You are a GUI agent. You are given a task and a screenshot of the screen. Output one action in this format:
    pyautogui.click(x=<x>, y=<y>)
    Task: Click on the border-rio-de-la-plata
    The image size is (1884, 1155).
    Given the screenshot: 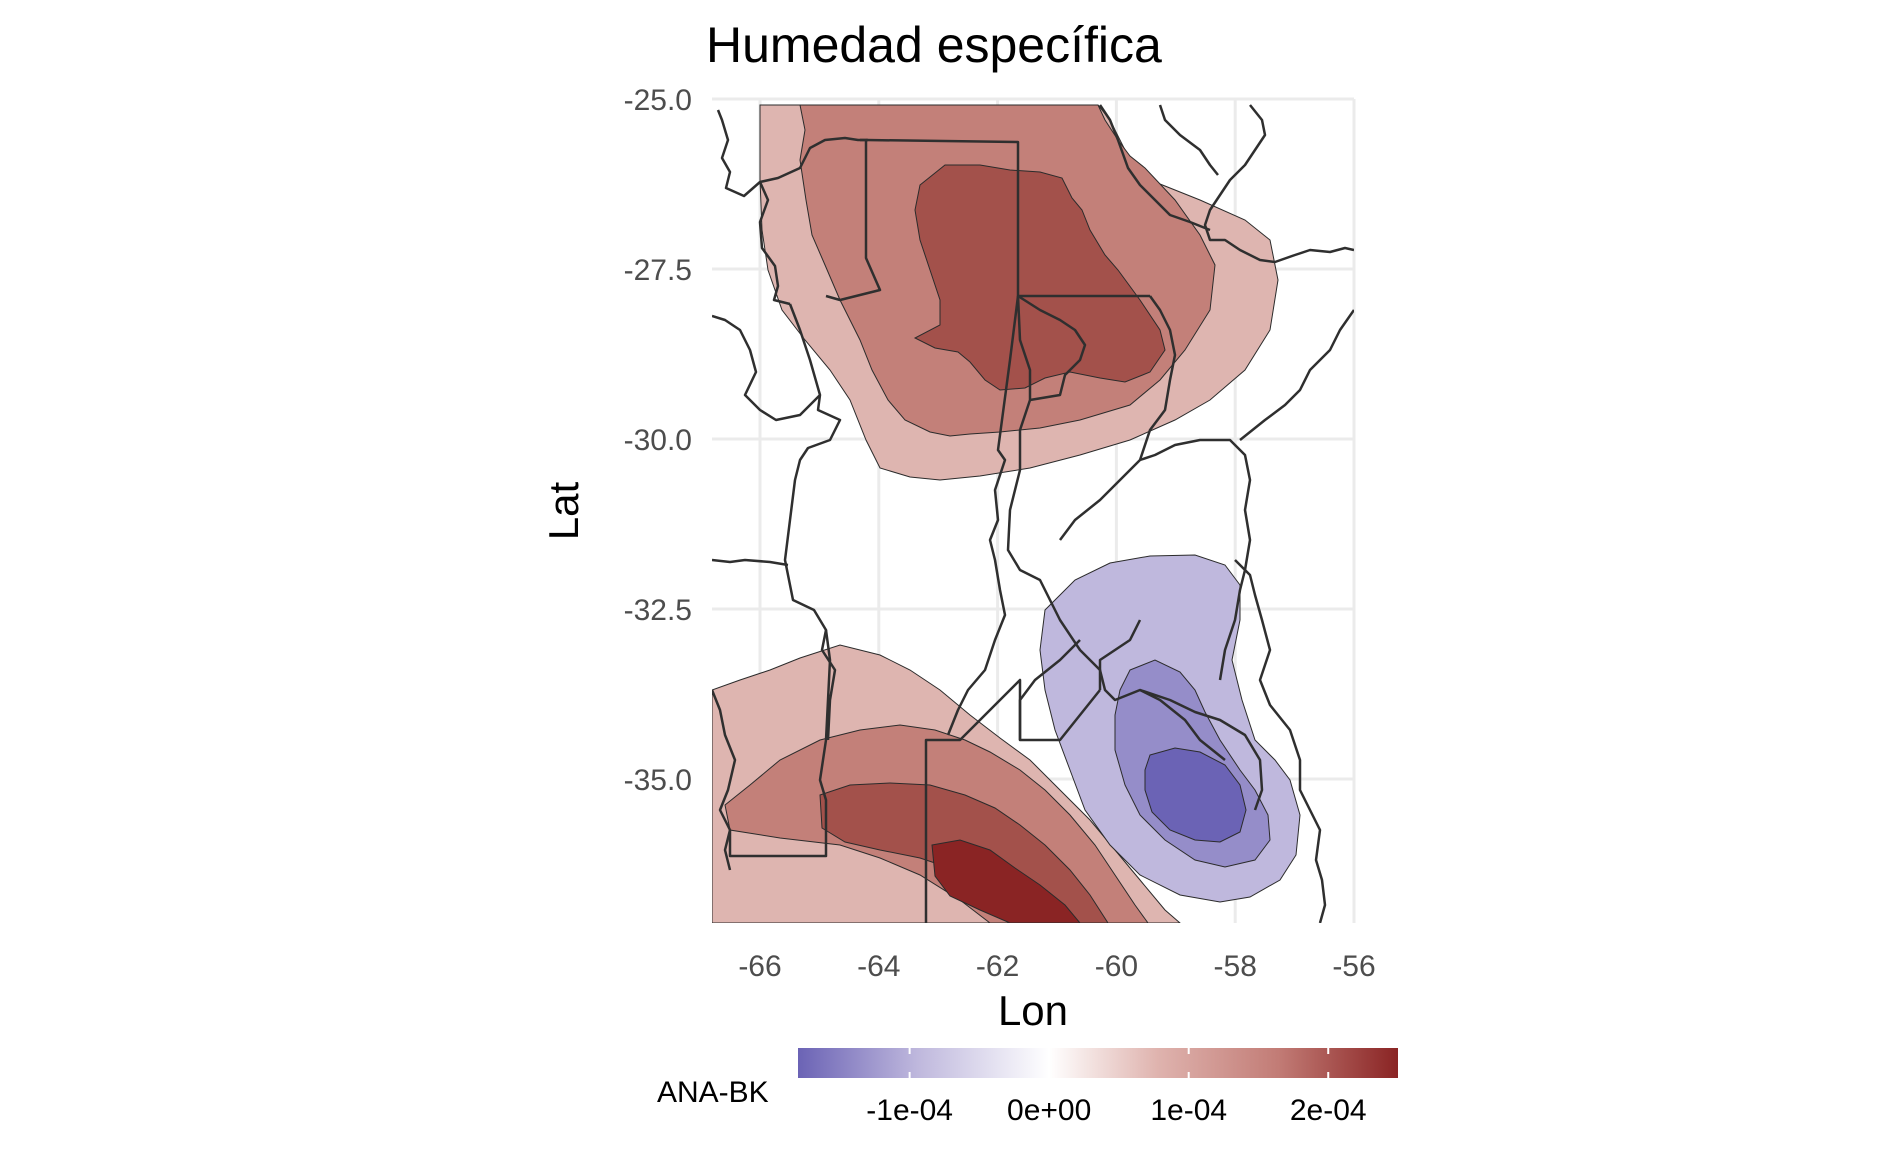 What is the action you would take?
    pyautogui.click(x=1201, y=749)
    